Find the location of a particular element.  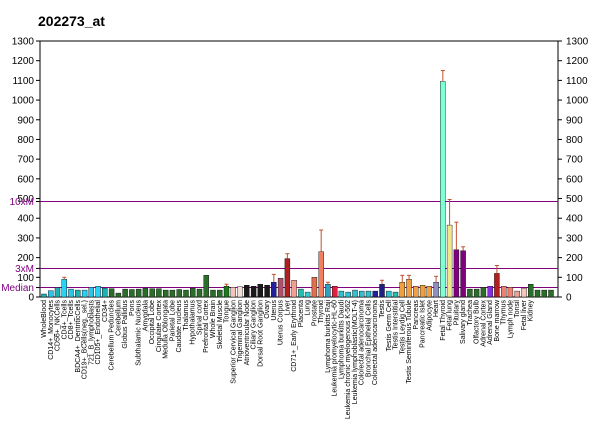

x-tick-label: Dorsal Root Ganglion is located at coordinates (260, 333).